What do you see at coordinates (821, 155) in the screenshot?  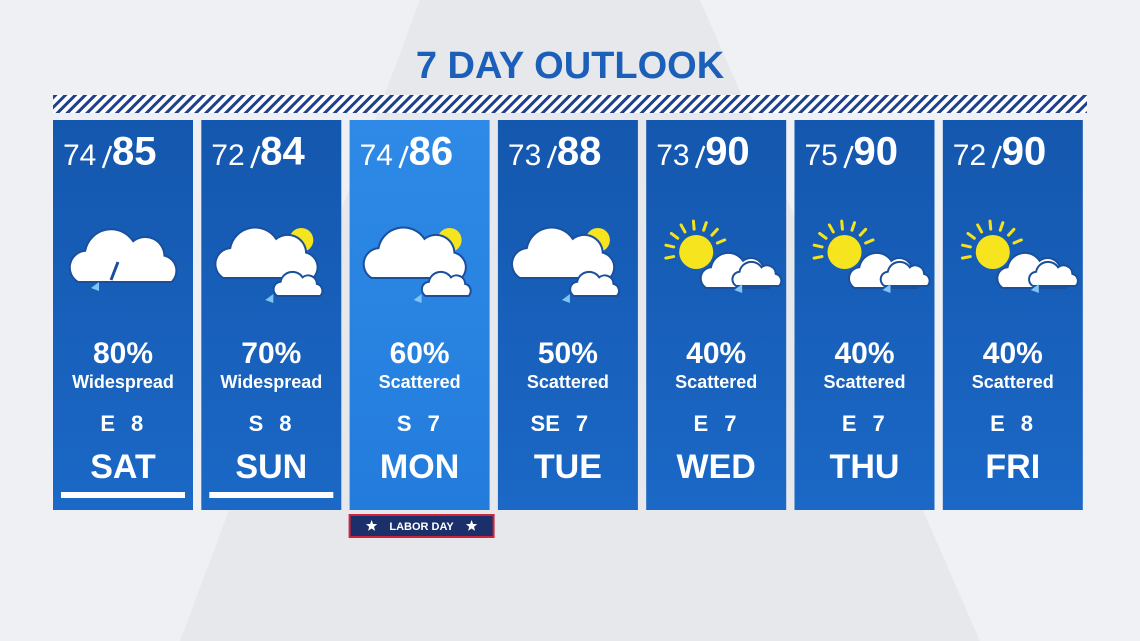 I see `low-temp: 75` at bounding box center [821, 155].